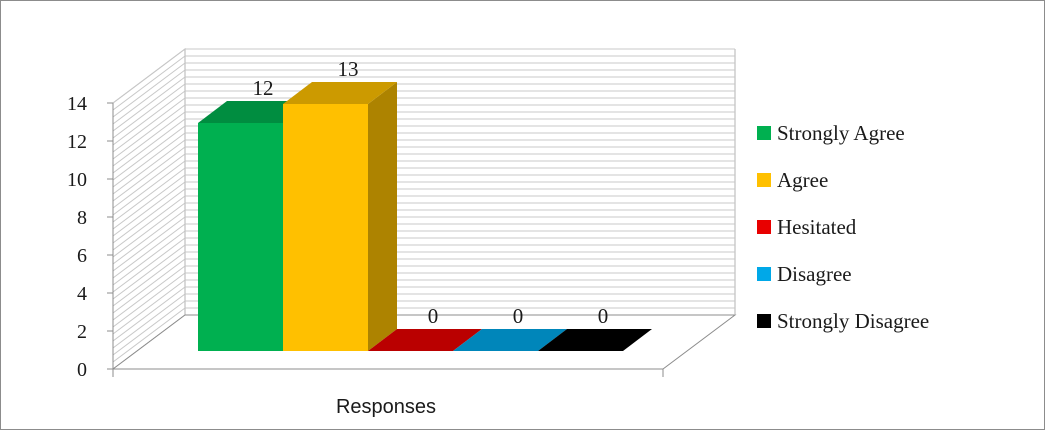 The image size is (1045, 430). Describe the element at coordinates (82, 332) in the screenshot. I see `y-tick-label: 2` at that location.